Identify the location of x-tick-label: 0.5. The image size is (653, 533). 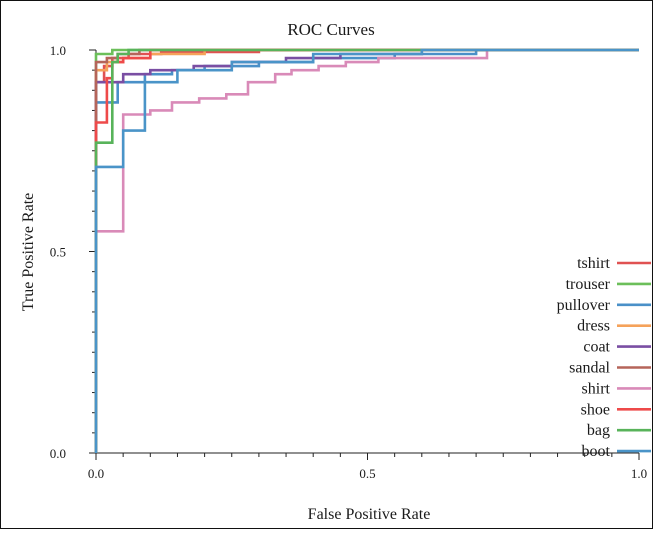
(367, 473).